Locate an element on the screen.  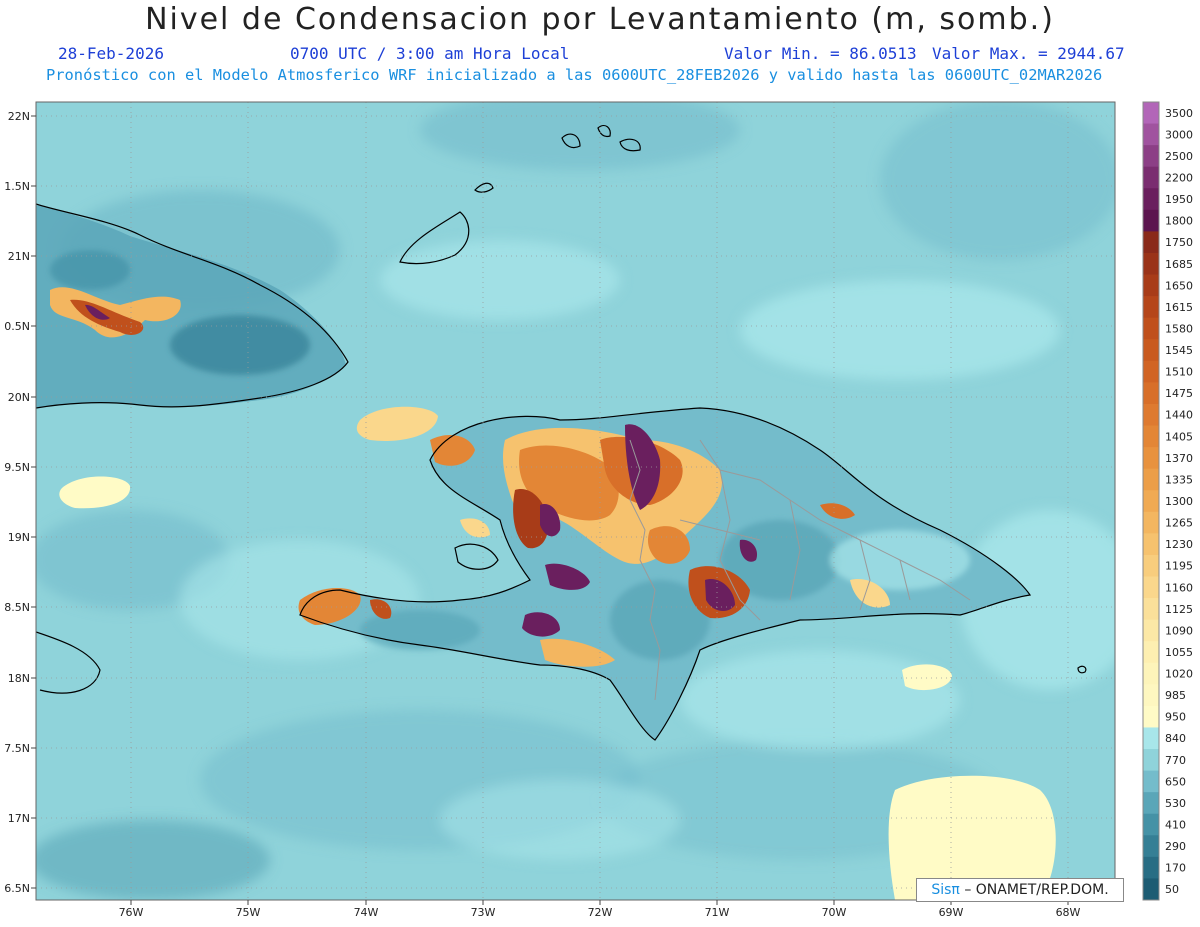
credit-text: – ONAMET/REP.DOM. is located at coordinates (1036, 890).